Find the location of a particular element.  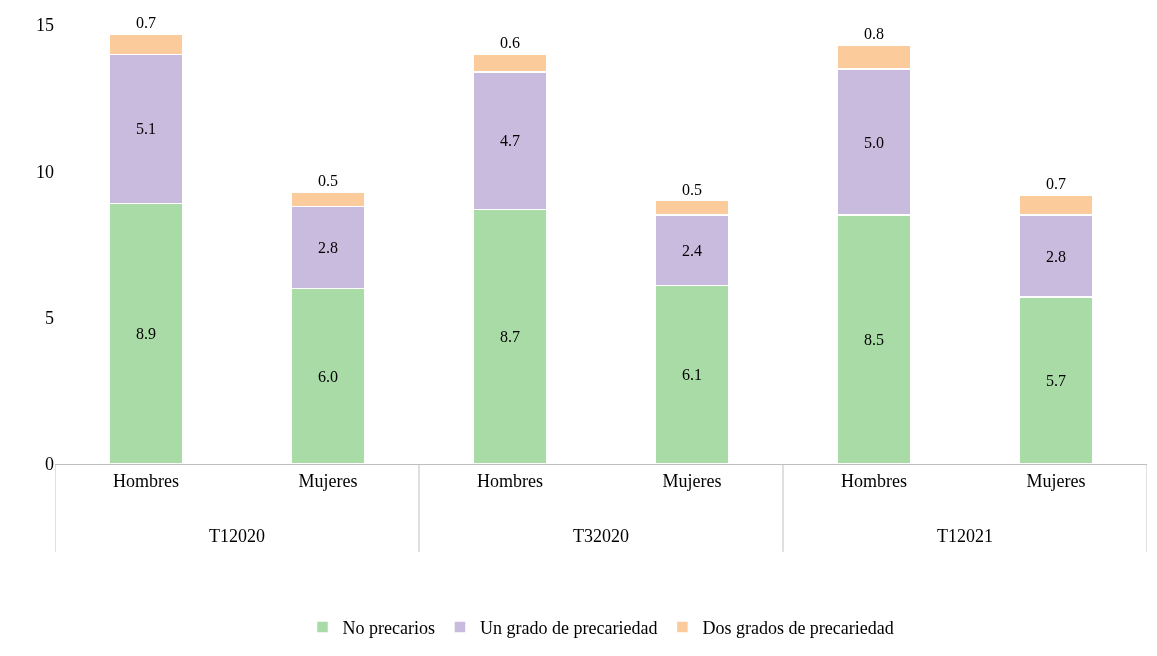

text: T12020 is located at coordinates (237, 536).